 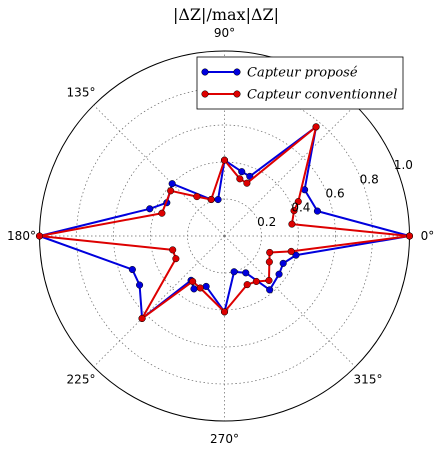 What do you see at coordinates (428, 236) in the screenshot?
I see `angle-tick-label-0: 0°` at bounding box center [428, 236].